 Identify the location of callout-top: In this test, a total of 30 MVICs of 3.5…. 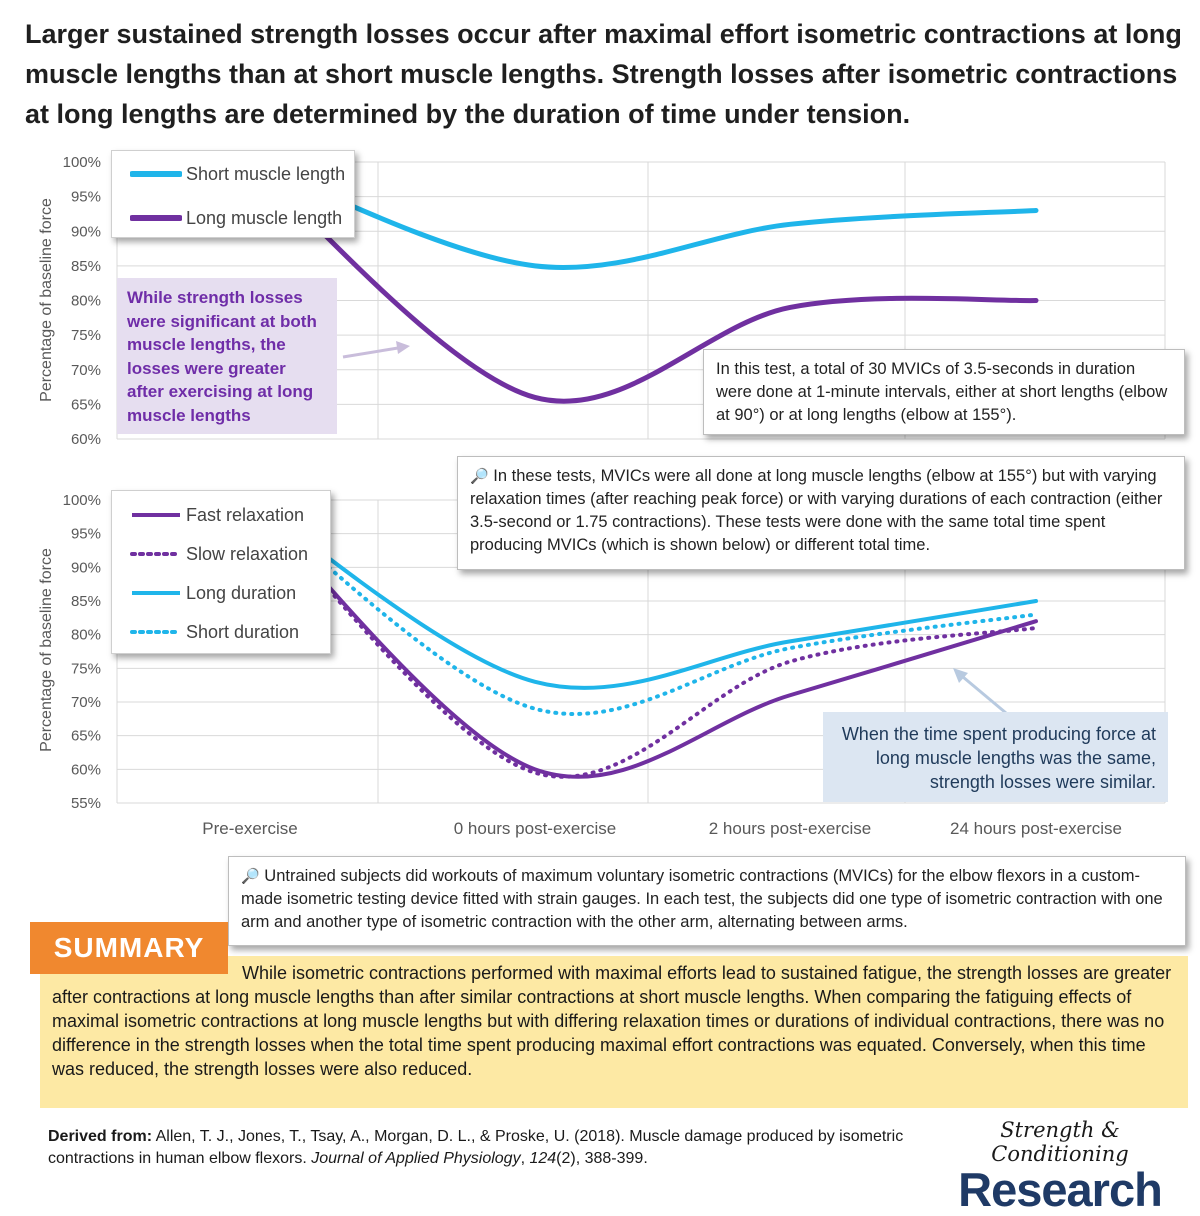
(944, 392).